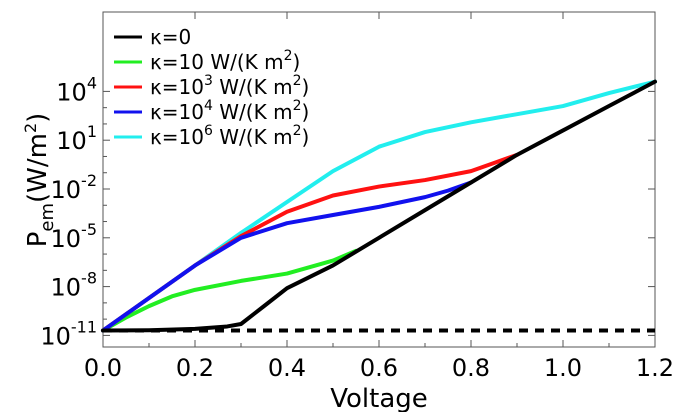  What do you see at coordinates (195, 368) in the screenshot?
I see `x-tick-label: 0.2` at bounding box center [195, 368].